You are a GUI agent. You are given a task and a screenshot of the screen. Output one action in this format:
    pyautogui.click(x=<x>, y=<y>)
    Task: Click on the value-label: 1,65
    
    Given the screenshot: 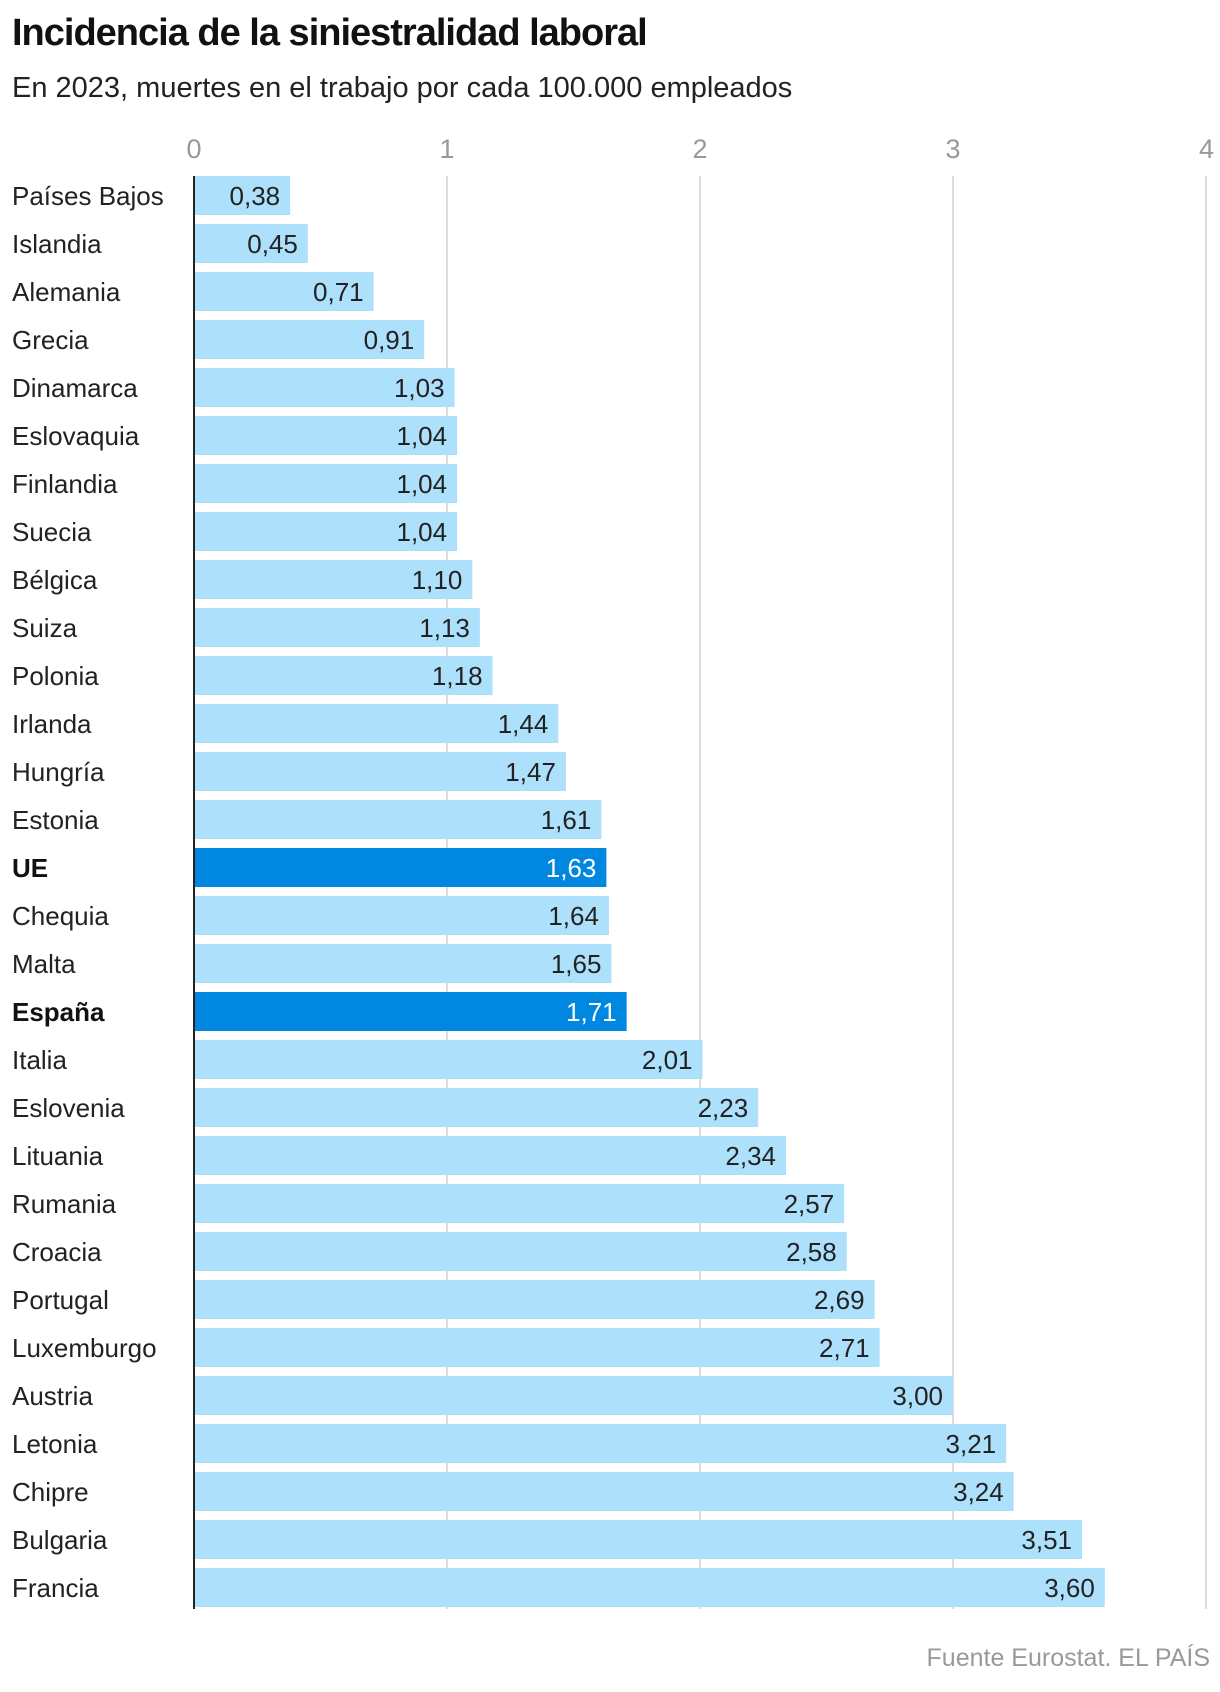 What is the action you would take?
    pyautogui.click(x=576, y=964)
    